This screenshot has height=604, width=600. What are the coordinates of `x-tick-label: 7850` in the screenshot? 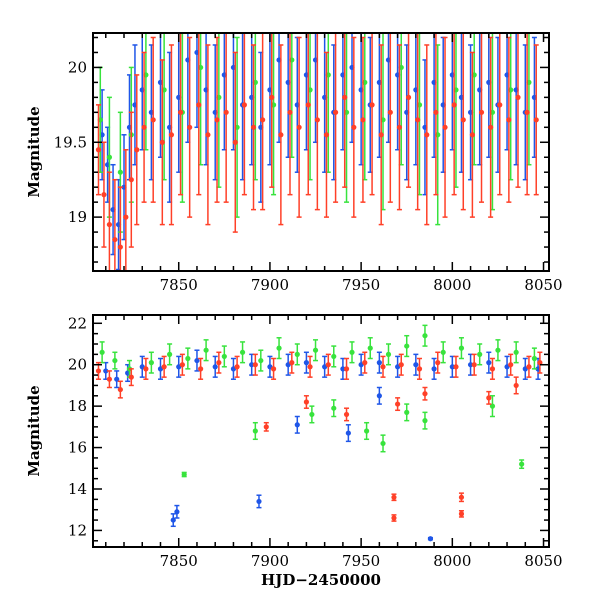 It's located at (179, 561).